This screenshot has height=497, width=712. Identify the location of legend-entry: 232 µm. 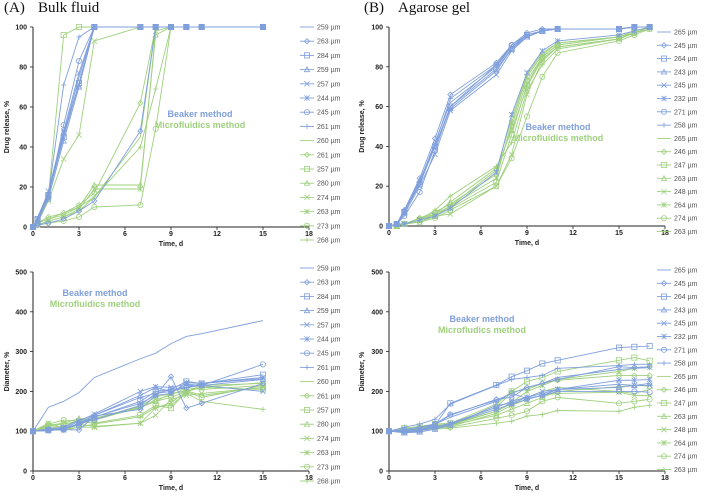
(677, 337).